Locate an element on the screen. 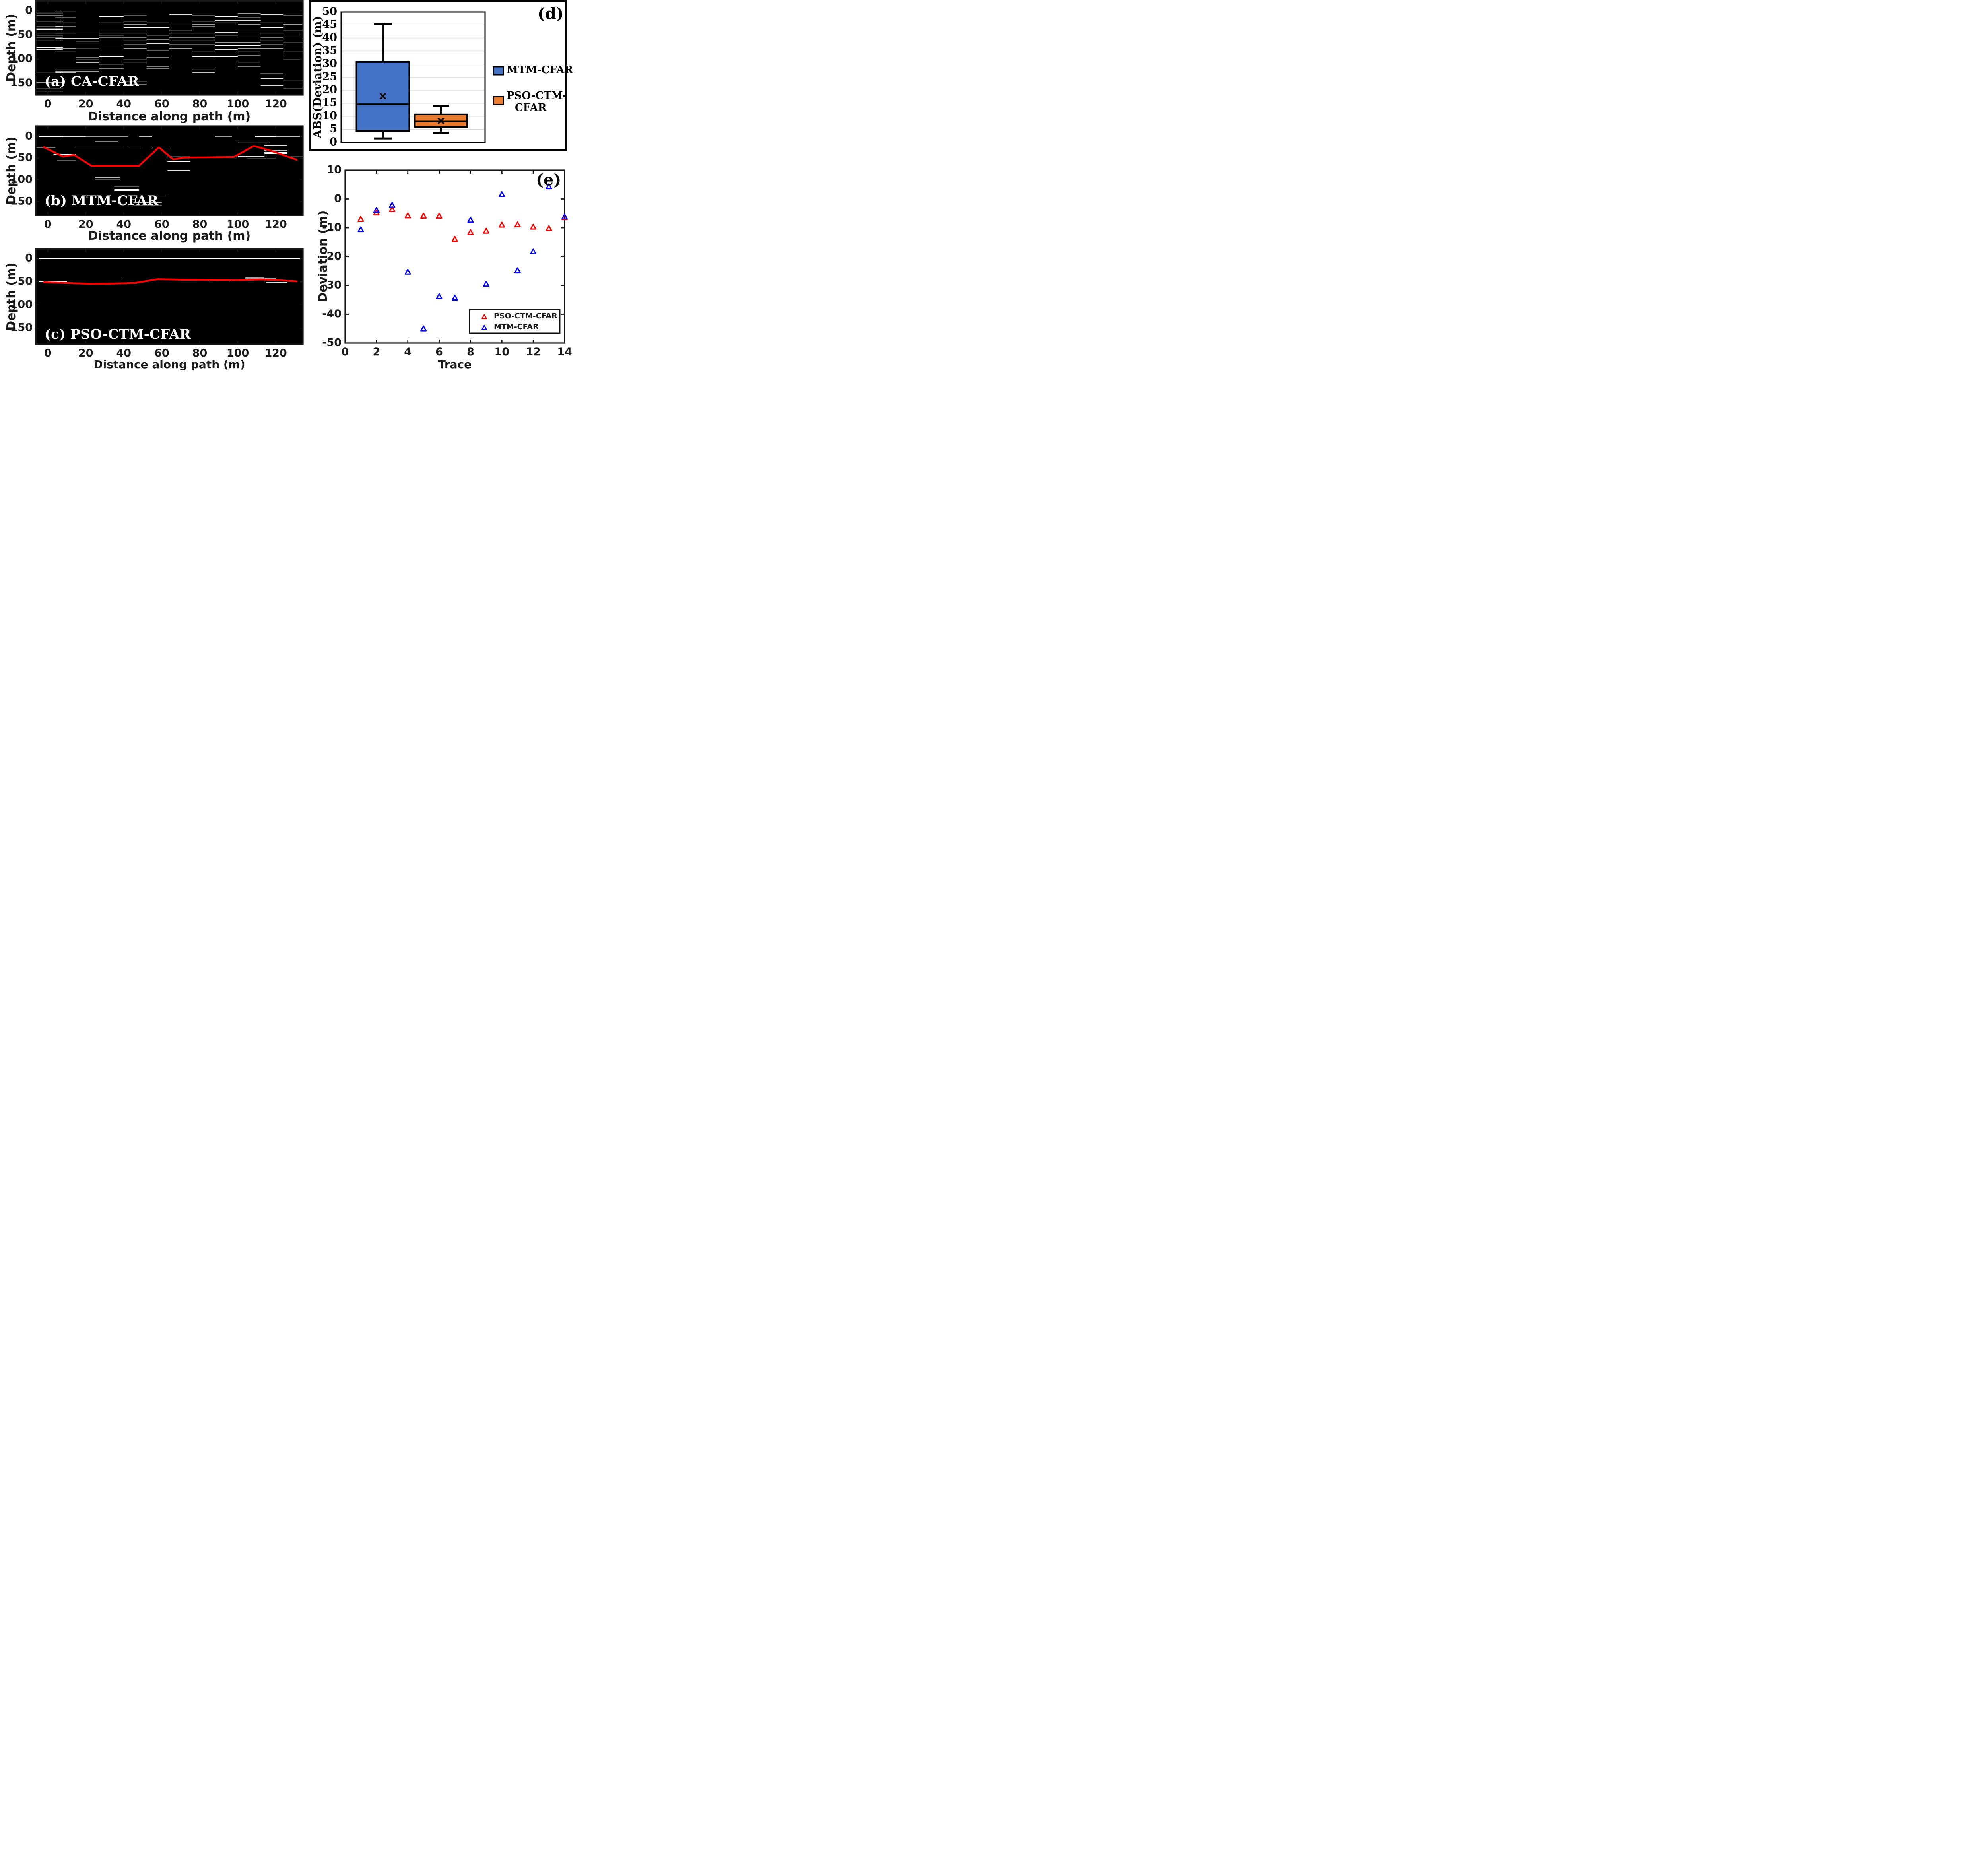 This screenshot has height=1851, width=1988. panel-c-ylabel: Depth (m) is located at coordinates (11, 296).